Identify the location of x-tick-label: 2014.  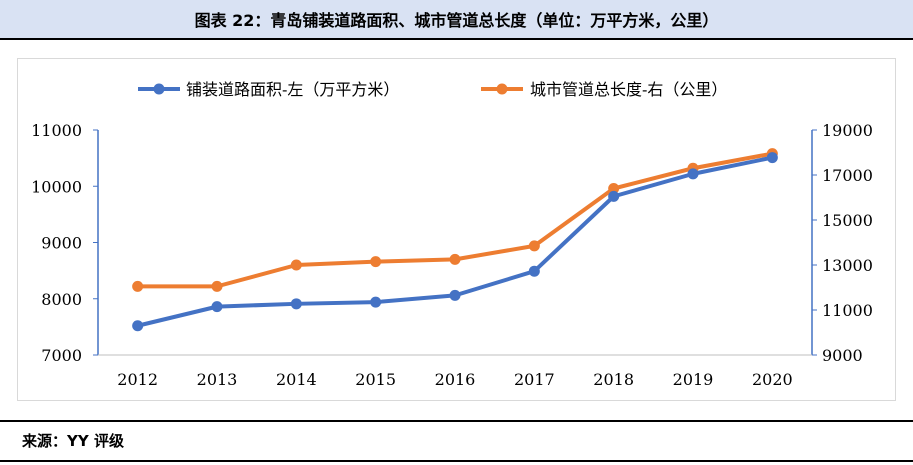
(296, 379).